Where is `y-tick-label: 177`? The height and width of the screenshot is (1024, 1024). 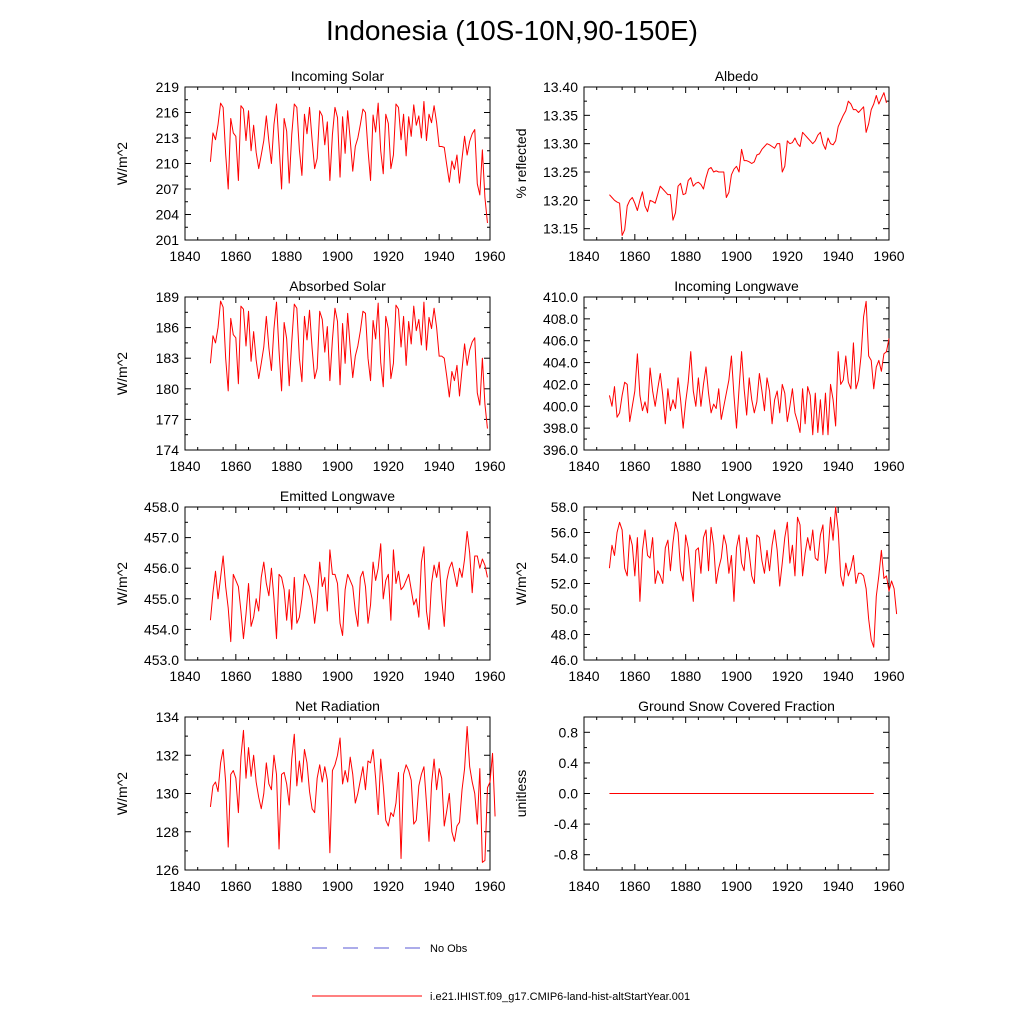
y-tick-label: 177 is located at coordinates (168, 419).